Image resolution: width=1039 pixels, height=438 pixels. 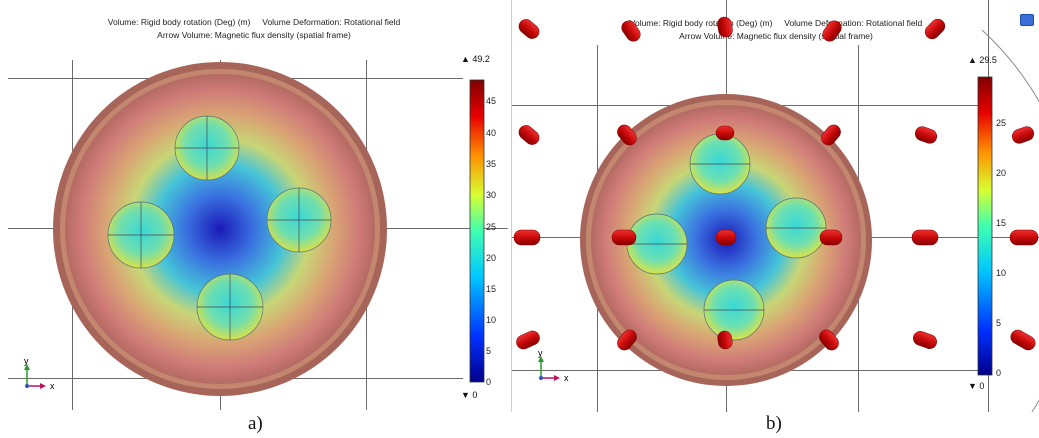 I want to click on magnet-right-a, so click(x=299, y=220).